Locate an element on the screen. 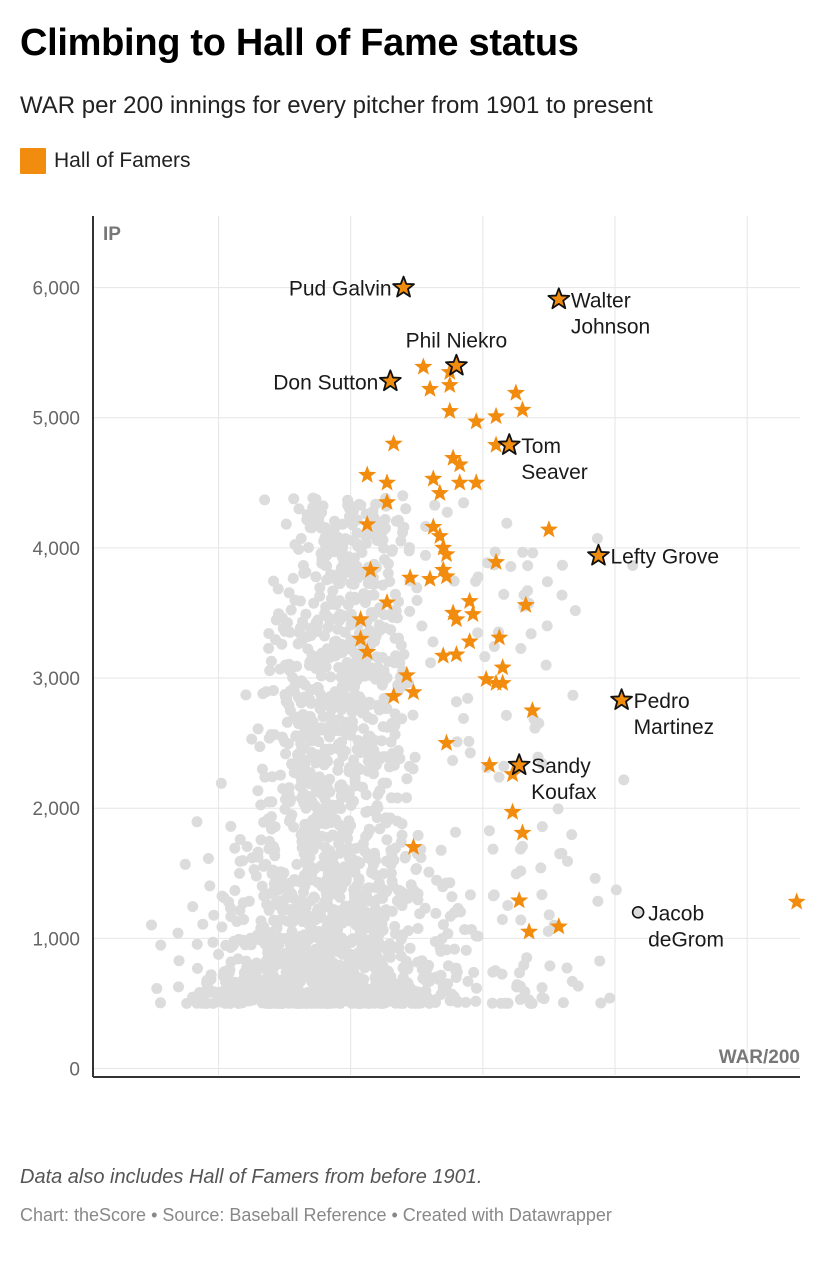 The image size is (840, 1280). x-tick-label: 2 is located at coordinates (350, 1099).